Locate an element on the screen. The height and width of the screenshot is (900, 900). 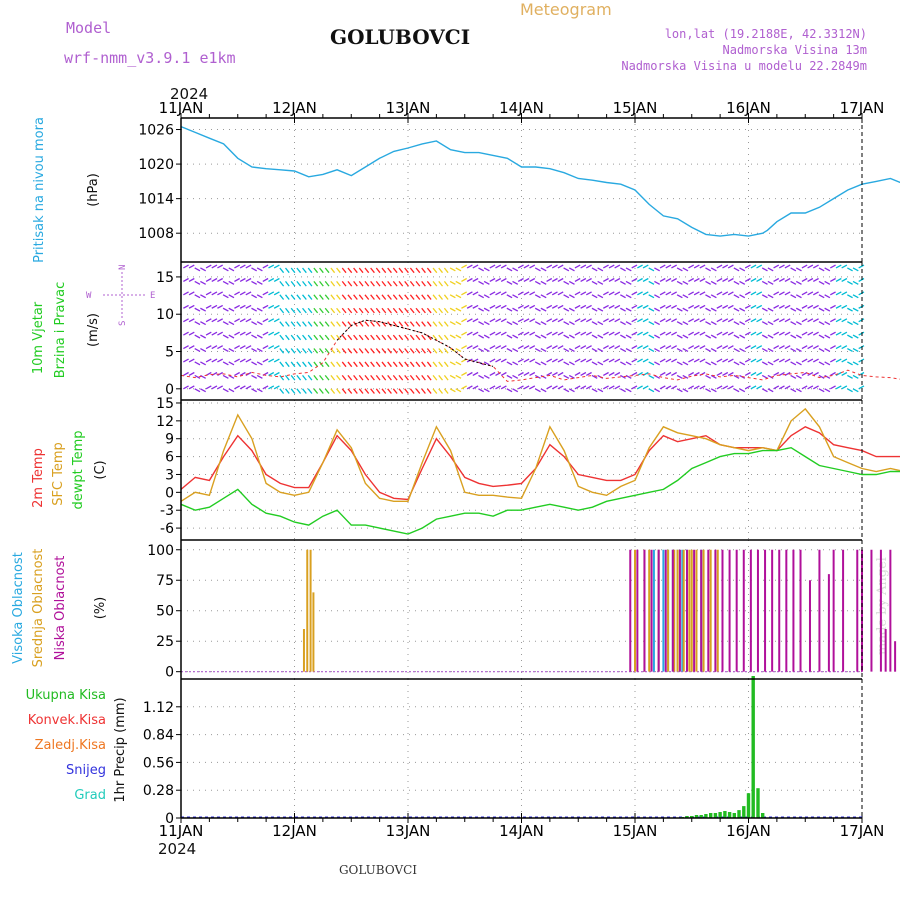
series-pressure is located at coordinates (540, 181).